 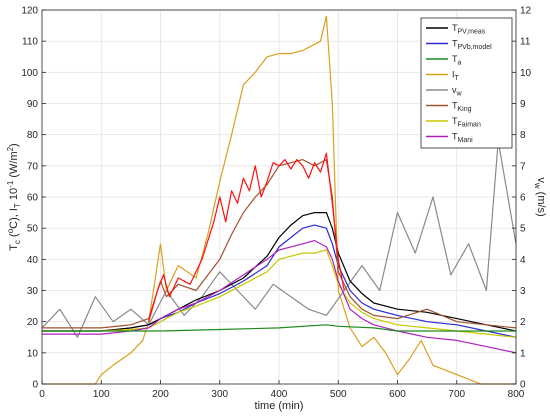 What do you see at coordinates (523, 166) in the screenshot?
I see `y2-tick-label: 7` at bounding box center [523, 166].